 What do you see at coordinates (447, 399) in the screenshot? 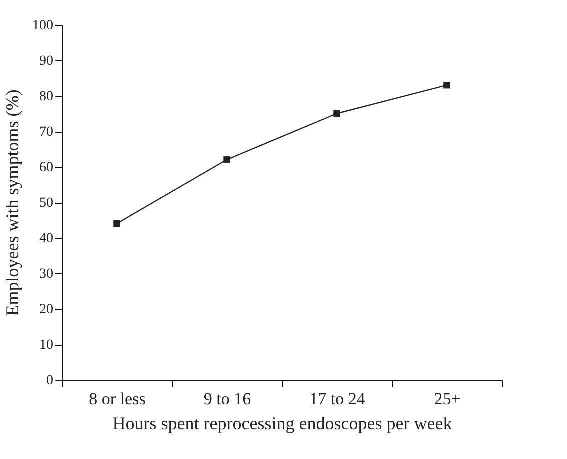
I see `x-tick-label: 25+` at bounding box center [447, 399].